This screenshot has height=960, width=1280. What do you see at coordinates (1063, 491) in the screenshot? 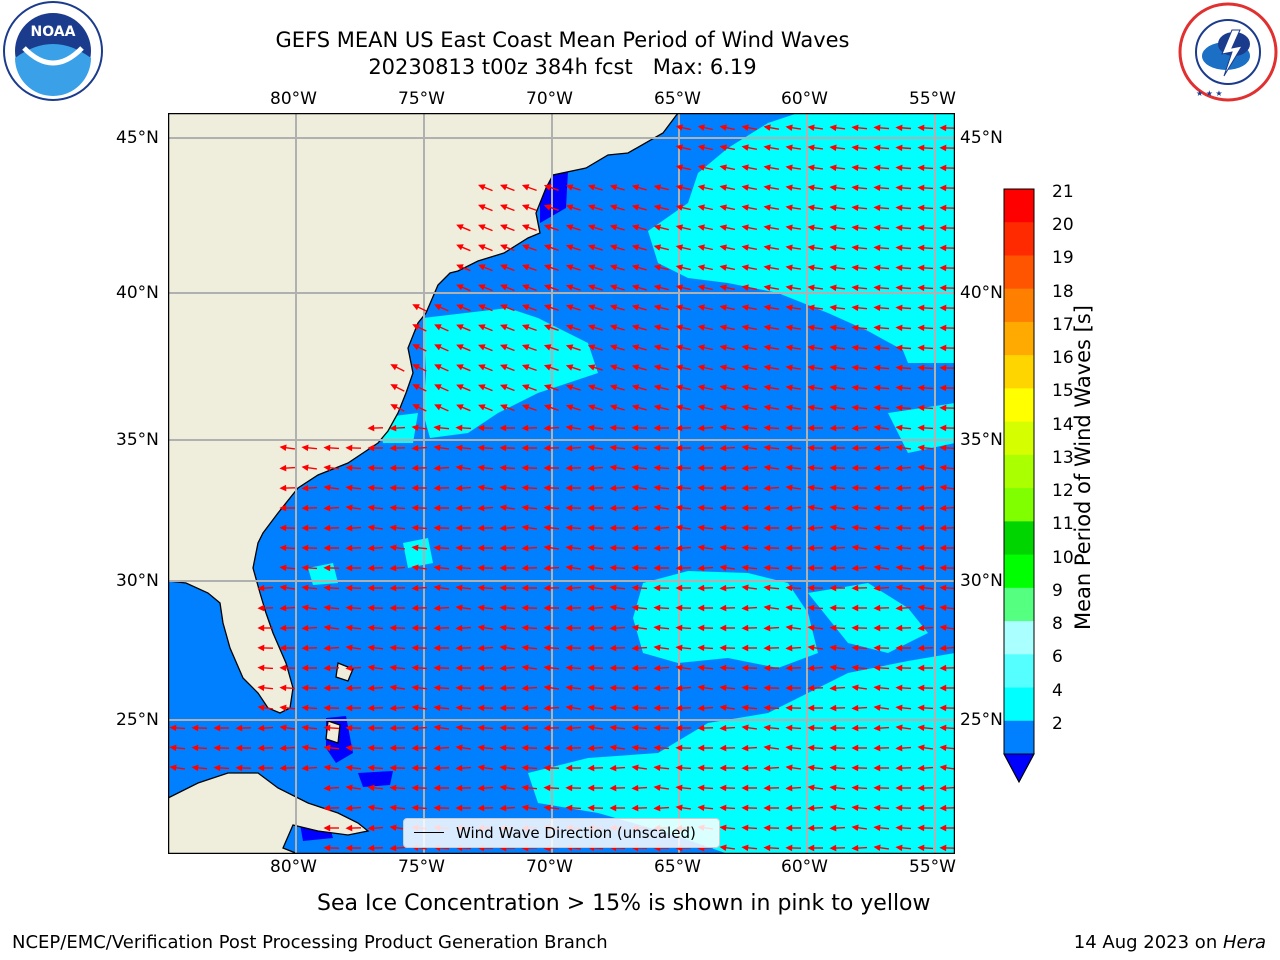
I see `colorbar-tick-label: 12` at bounding box center [1063, 491].